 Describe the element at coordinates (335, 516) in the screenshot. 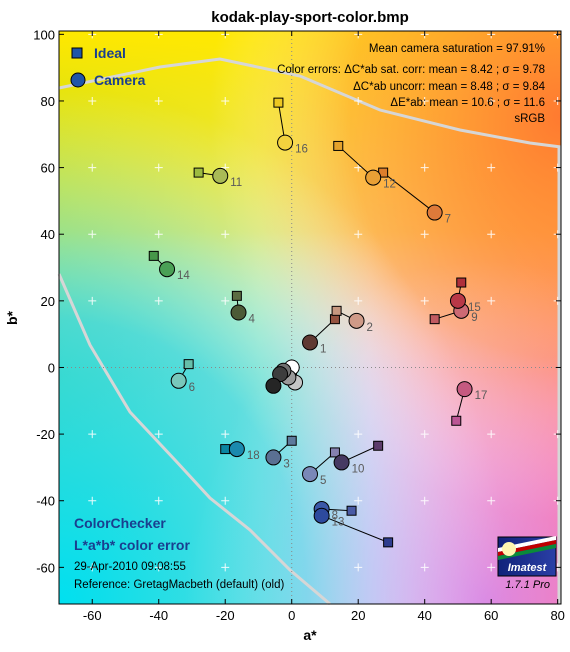

I see `patch-label-8: 8` at that location.